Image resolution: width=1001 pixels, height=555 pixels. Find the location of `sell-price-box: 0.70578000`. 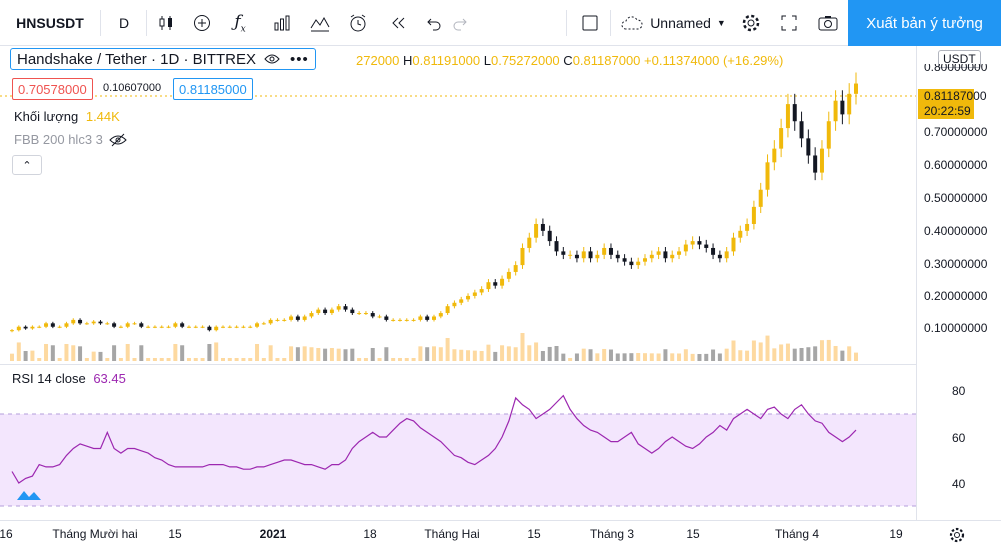

sell-price-box: 0.70578000 is located at coordinates (52, 89).